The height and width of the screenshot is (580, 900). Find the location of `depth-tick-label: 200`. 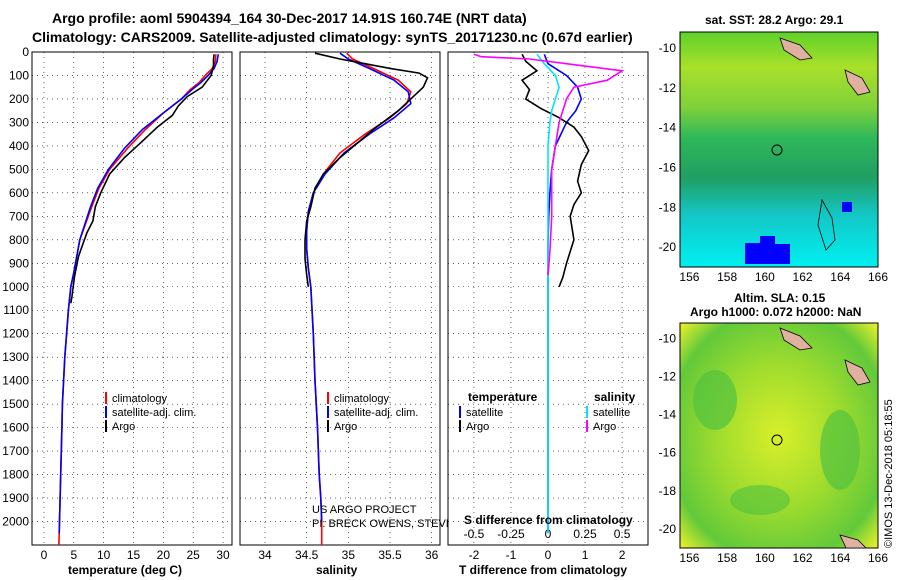

depth-tick-label: 200 is located at coordinates (19, 99).